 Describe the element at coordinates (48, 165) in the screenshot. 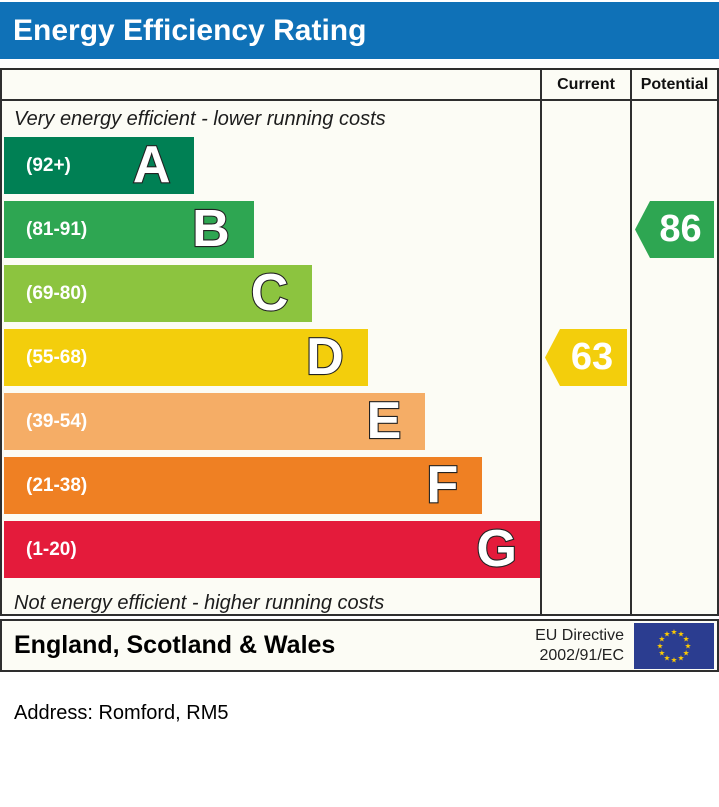

I see `band-range-label: (92+)` at that location.